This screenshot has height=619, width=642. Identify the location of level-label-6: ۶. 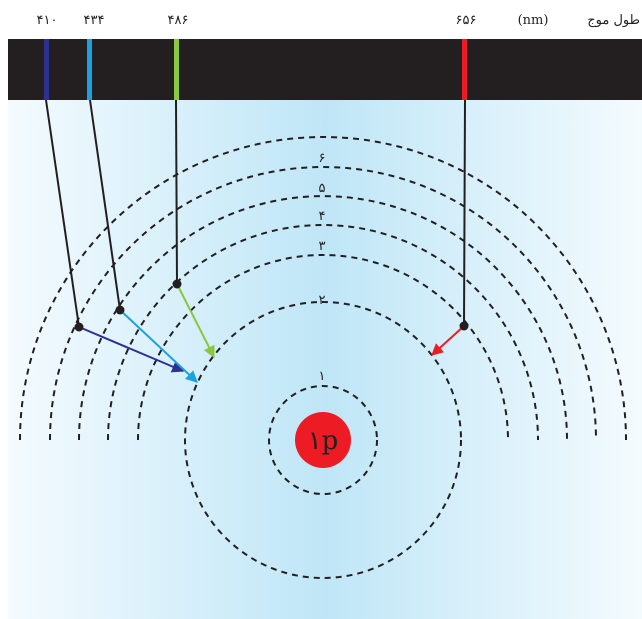
(322, 158).